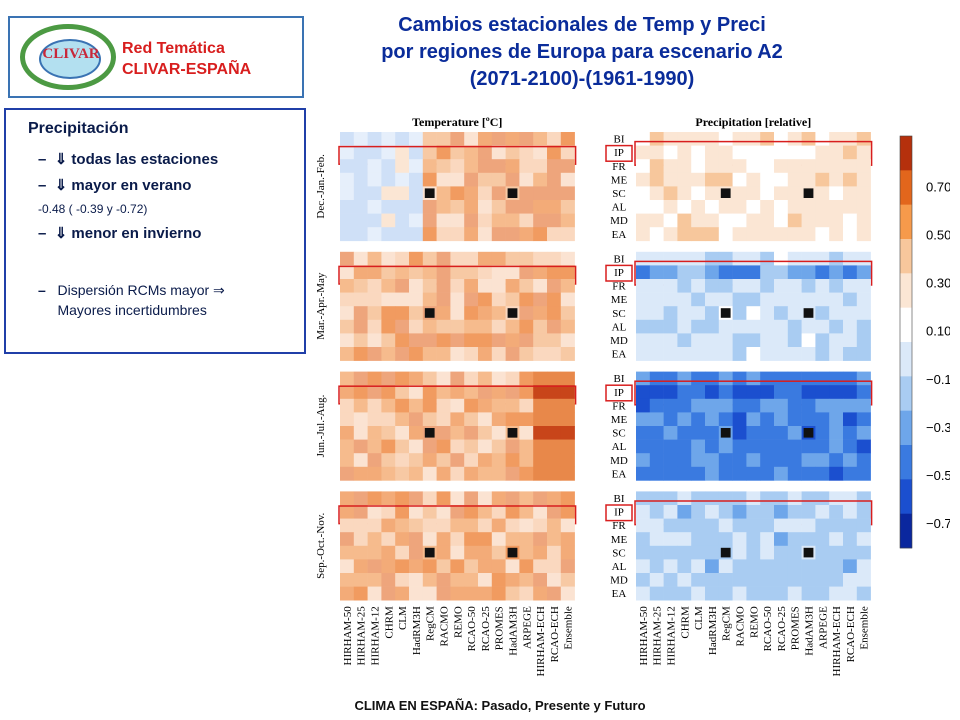  I want to click on highlight-box-label, so click(619, 273).